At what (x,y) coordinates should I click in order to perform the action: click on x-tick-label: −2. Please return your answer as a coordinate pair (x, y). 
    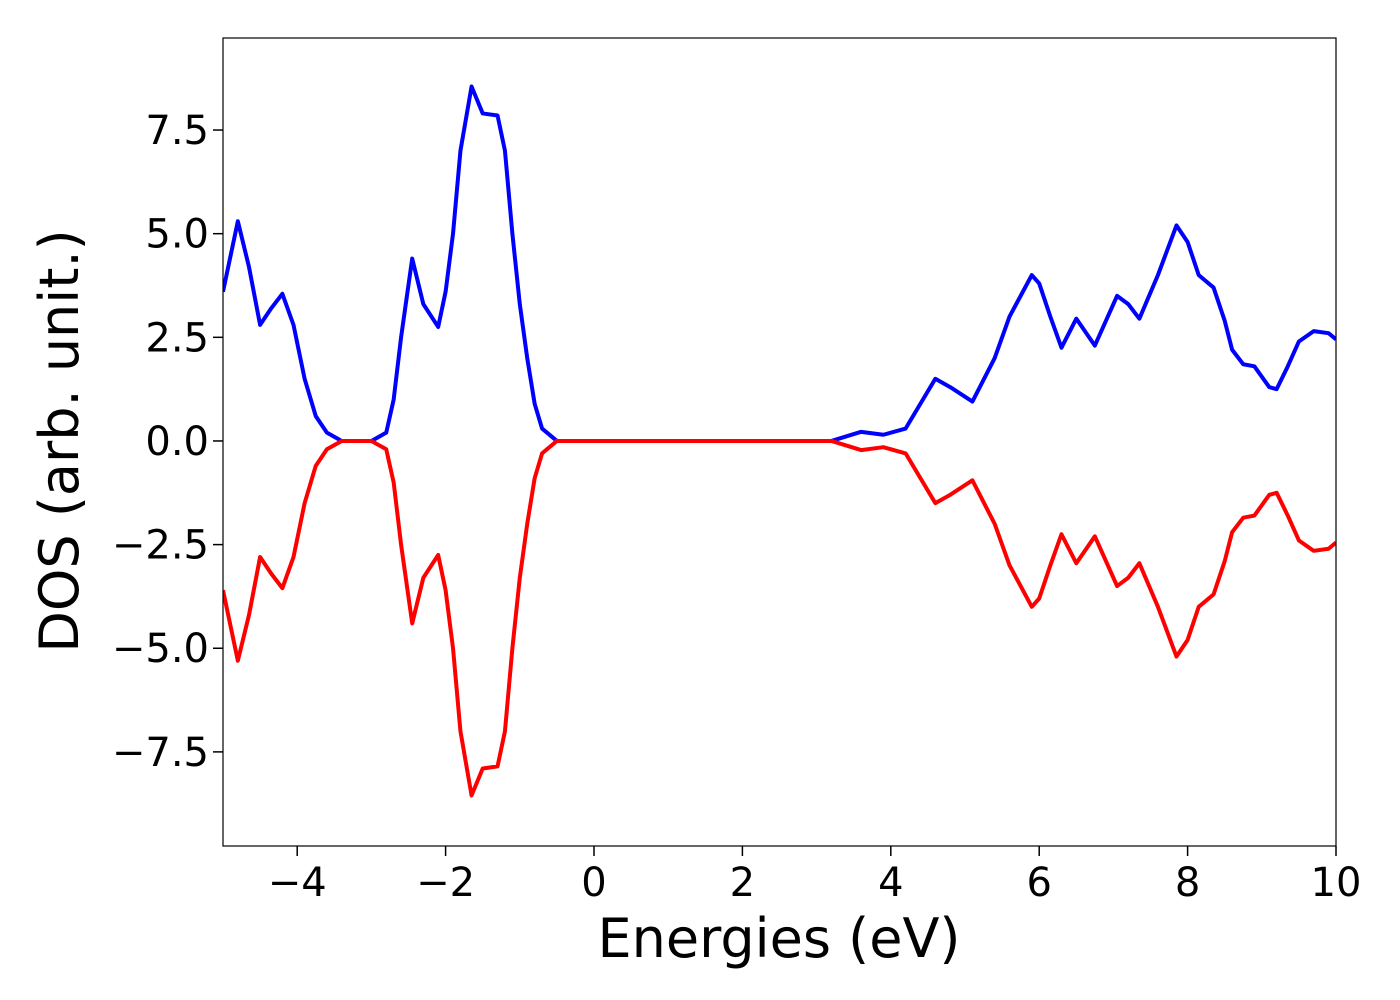
    Looking at the image, I should click on (445, 883).